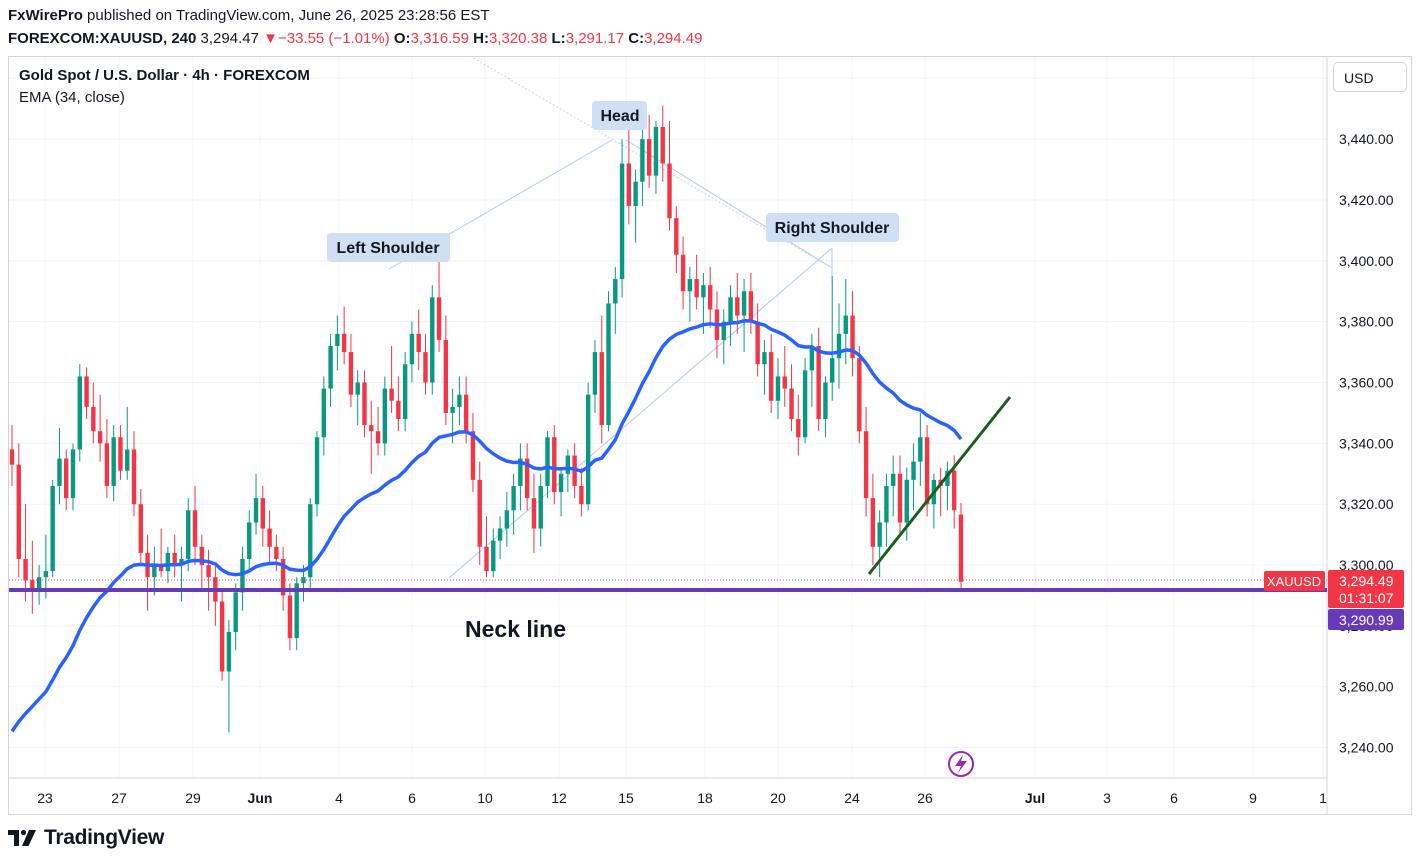 Image resolution: width=1419 pixels, height=862 pixels. Describe the element at coordinates (939, 485) in the screenshot. I see `trend-line` at that location.